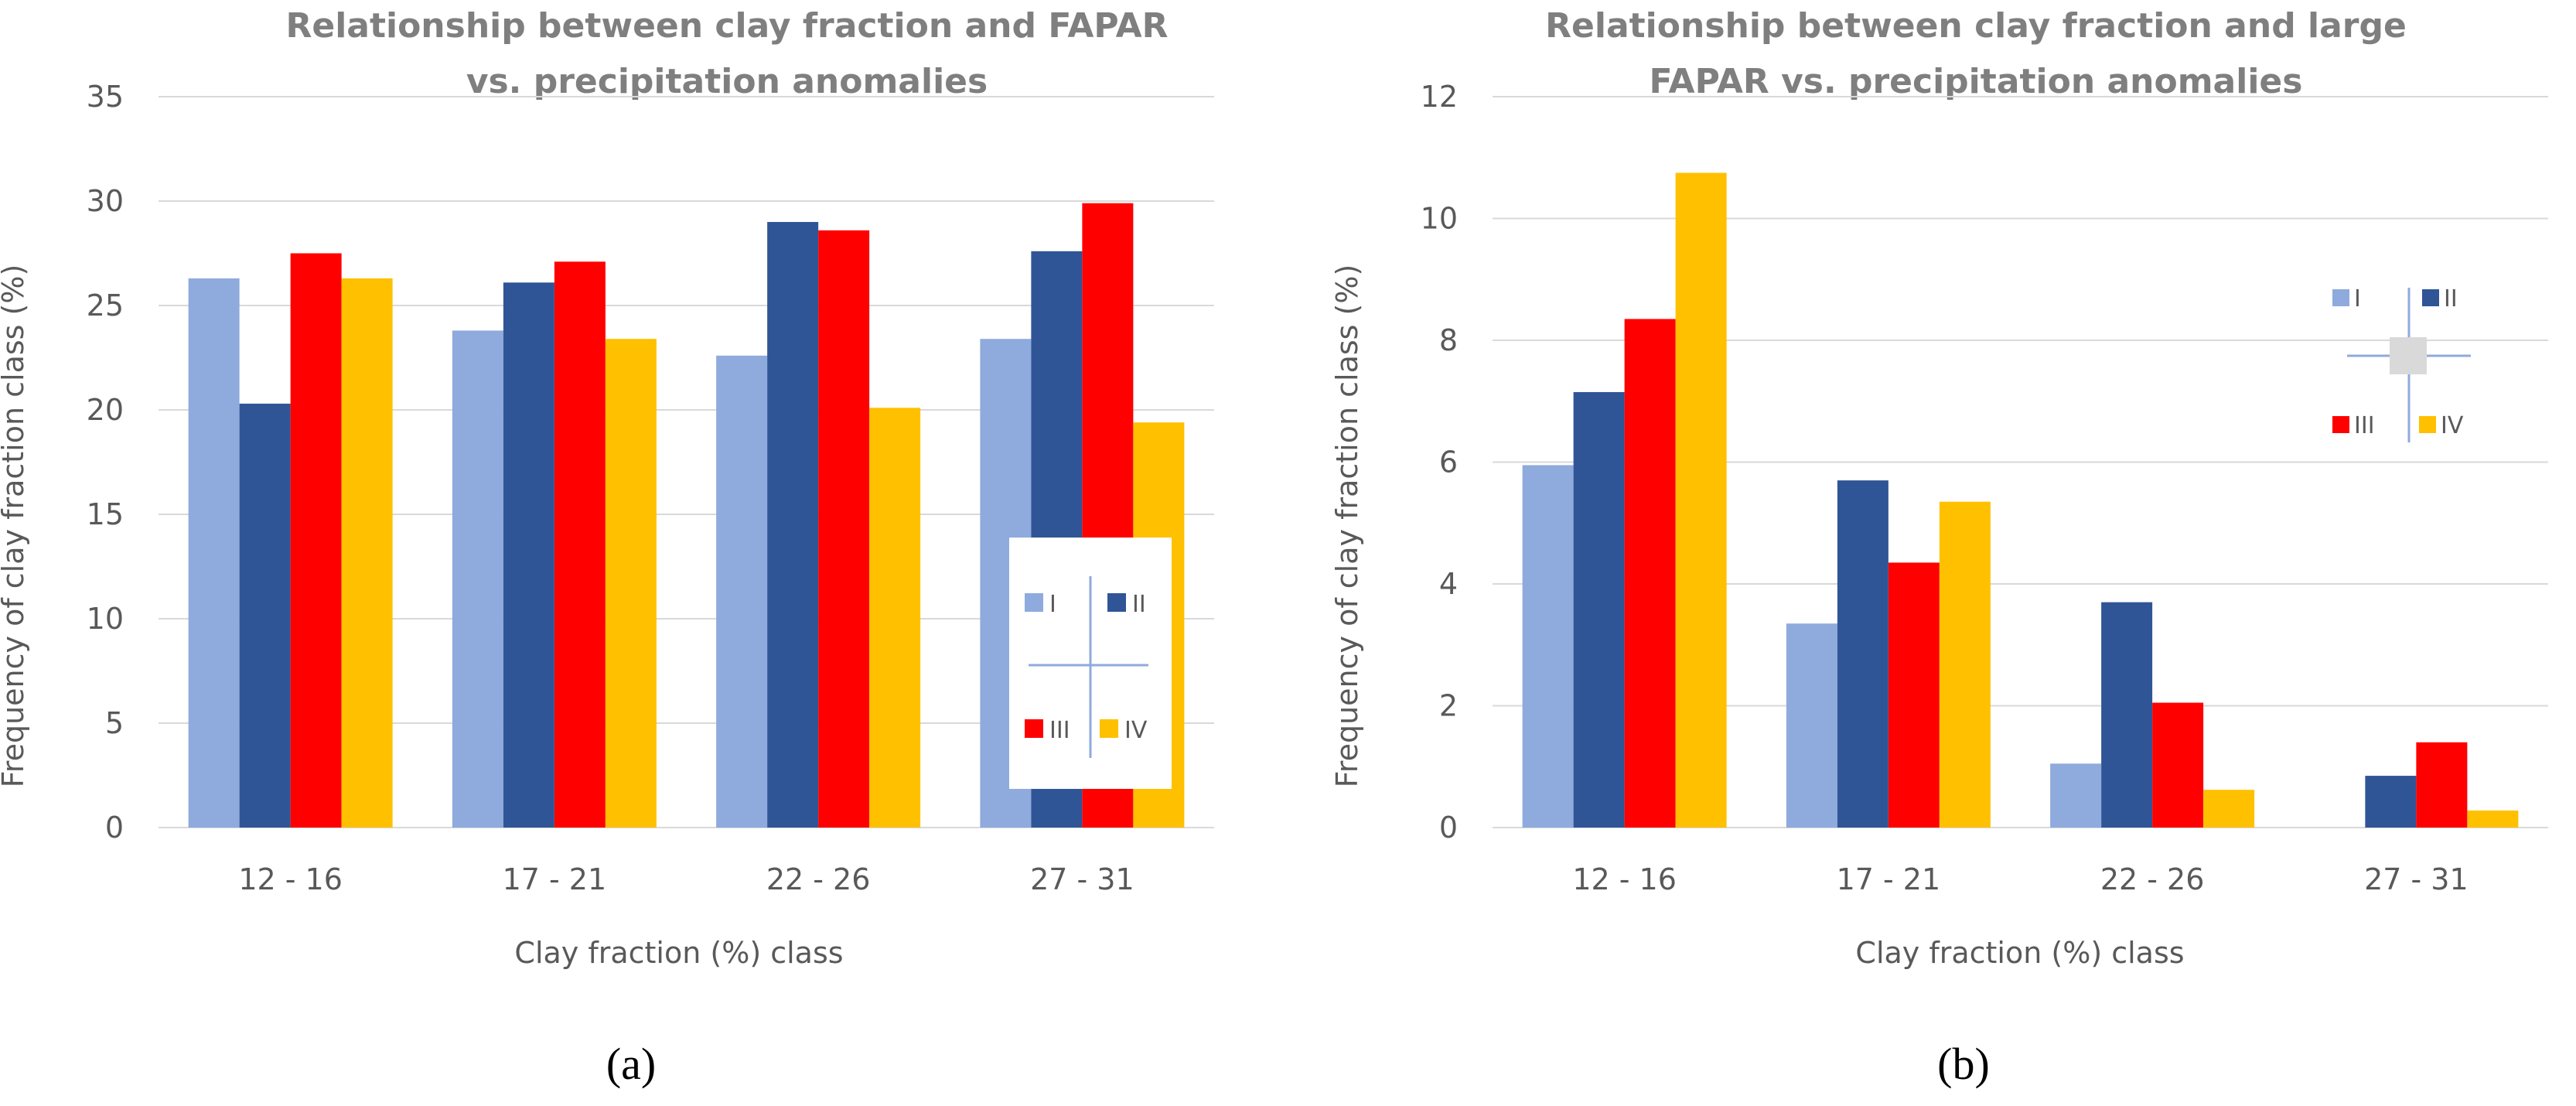 The width and height of the screenshot is (2576, 1106). Describe the element at coordinates (1440, 219) in the screenshot. I see `chart-b-y-tick-label: 10` at that location.